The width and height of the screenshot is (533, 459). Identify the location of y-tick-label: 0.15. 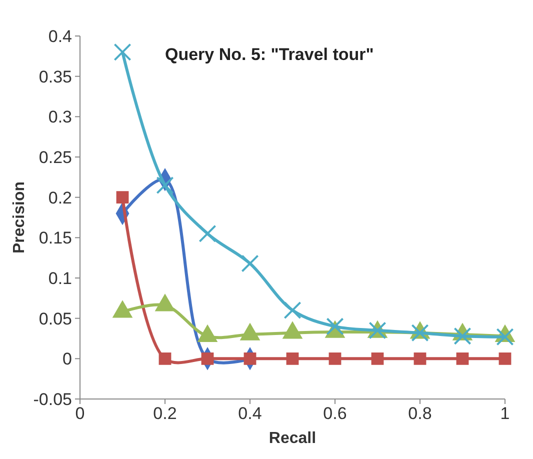
(55, 238).